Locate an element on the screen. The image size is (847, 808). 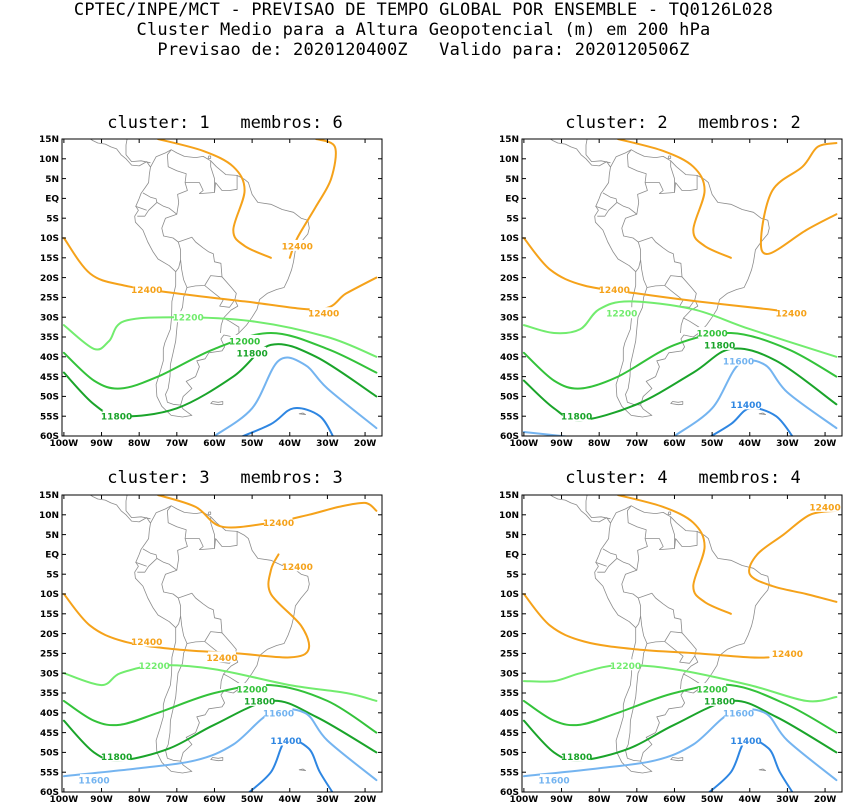
lon-tick-label: 40W is located at coordinates (290, 800).